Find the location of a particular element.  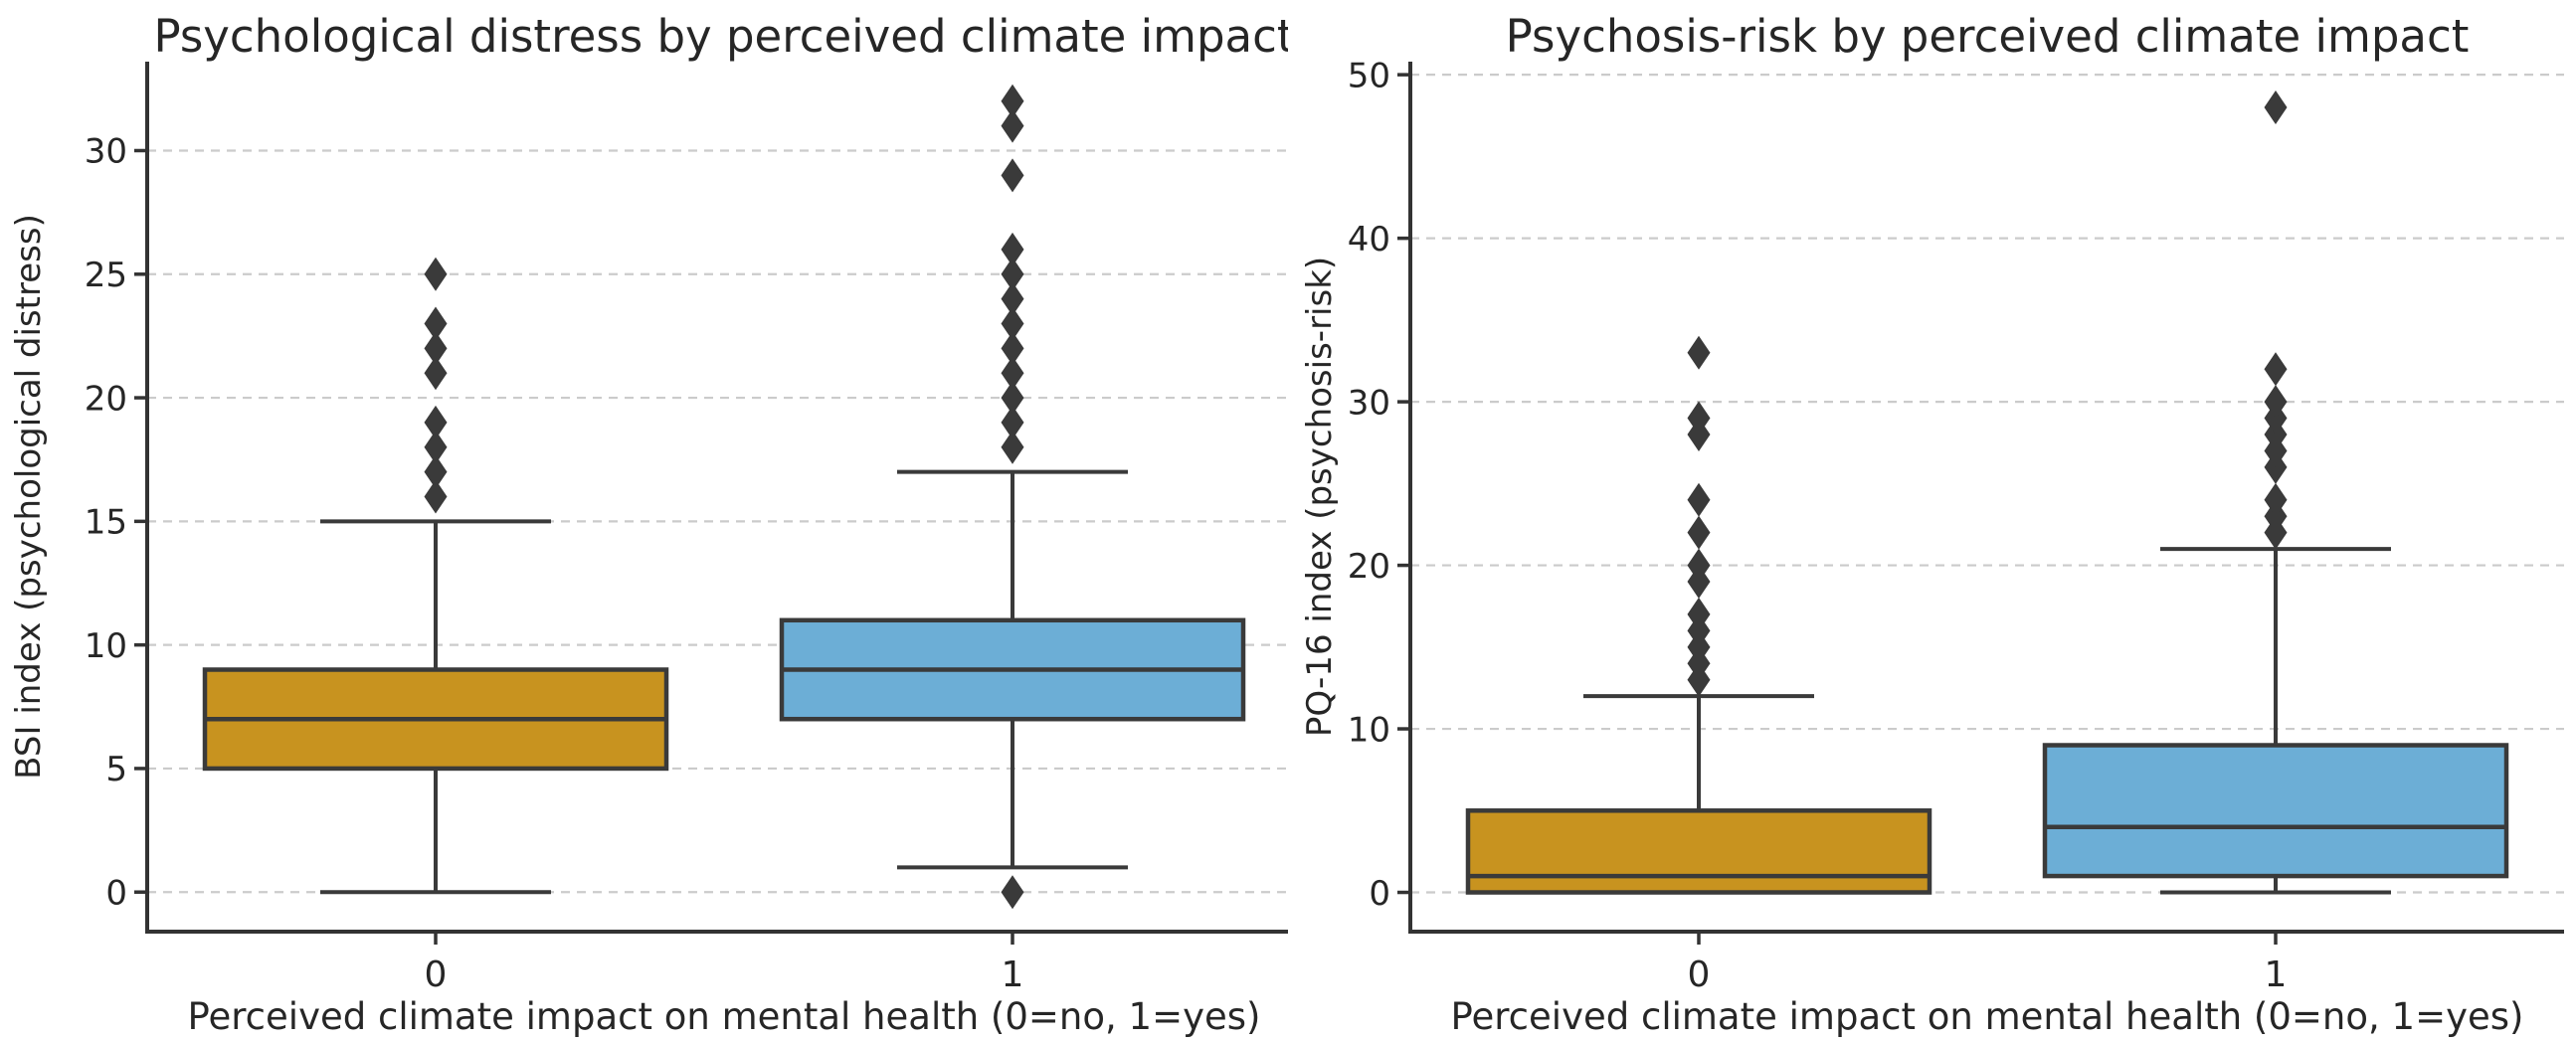

y-axis-label: PQ-16 index (psychosis-risk) is located at coordinates (1320, 497).